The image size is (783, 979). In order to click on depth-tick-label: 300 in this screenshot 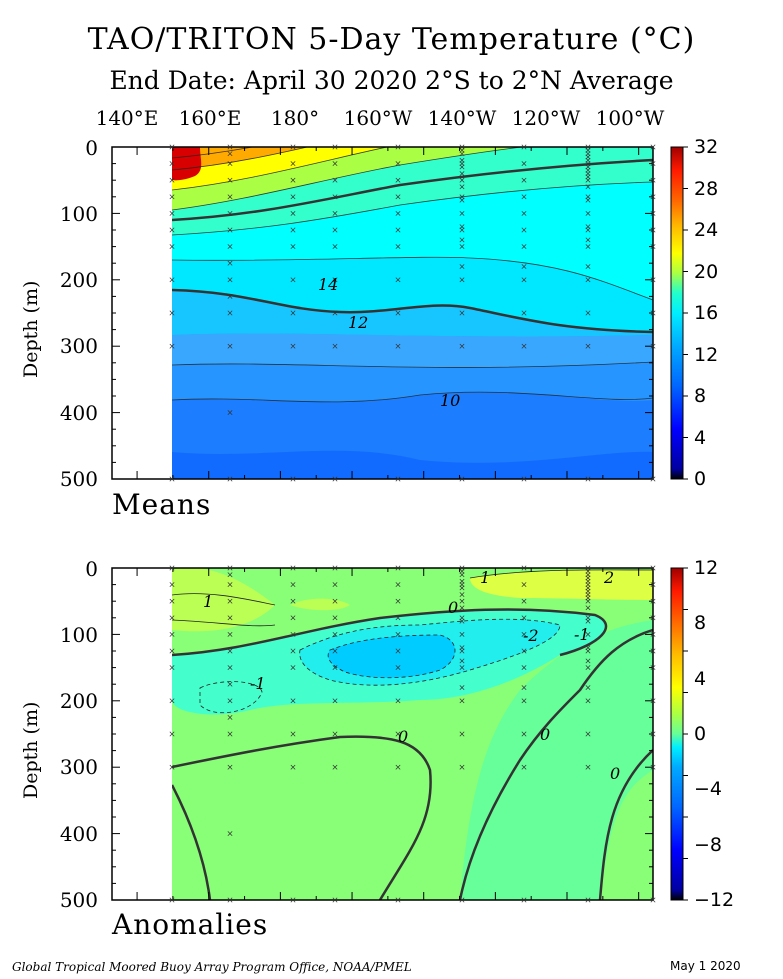, I will do `click(78, 767)`.